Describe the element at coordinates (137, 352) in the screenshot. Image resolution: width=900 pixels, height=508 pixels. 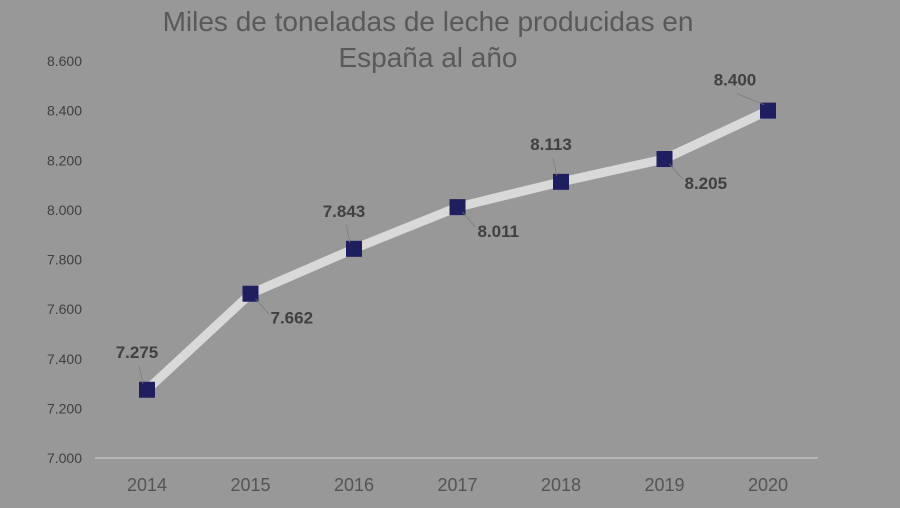
I see `data-label: 7.275` at that location.